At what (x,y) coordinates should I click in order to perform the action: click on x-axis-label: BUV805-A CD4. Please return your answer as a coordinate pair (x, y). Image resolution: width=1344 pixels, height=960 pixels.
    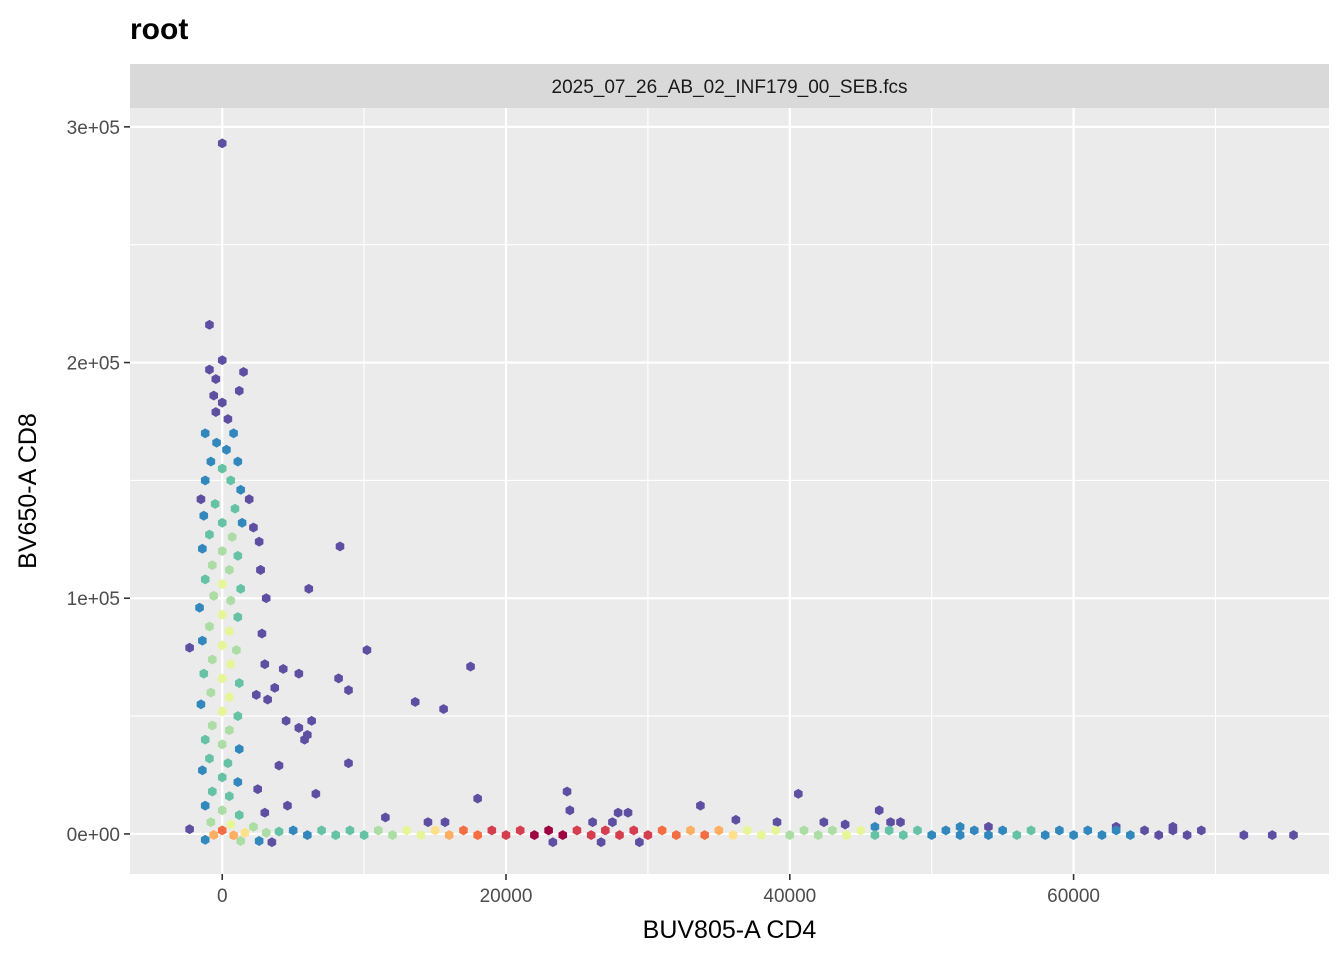
    Looking at the image, I should click on (730, 930).